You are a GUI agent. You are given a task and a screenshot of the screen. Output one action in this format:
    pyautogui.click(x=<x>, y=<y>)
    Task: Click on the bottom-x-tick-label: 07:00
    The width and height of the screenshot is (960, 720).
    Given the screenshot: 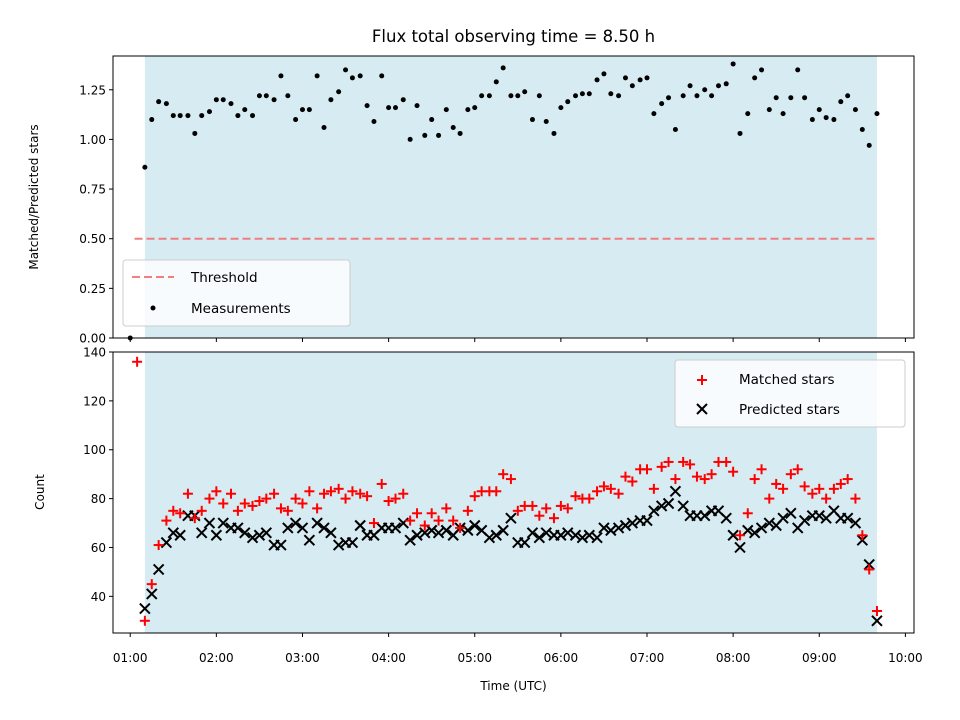 What is the action you would take?
    pyautogui.click(x=647, y=658)
    